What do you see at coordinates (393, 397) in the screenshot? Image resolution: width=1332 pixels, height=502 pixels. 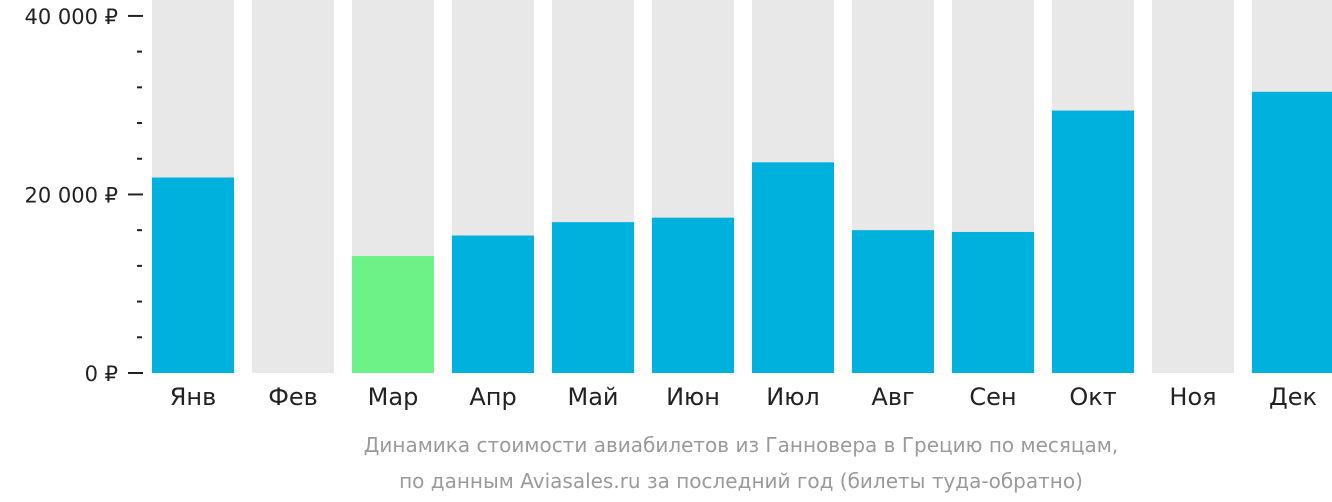 I see `x-tick-label: Мар` at bounding box center [393, 397].